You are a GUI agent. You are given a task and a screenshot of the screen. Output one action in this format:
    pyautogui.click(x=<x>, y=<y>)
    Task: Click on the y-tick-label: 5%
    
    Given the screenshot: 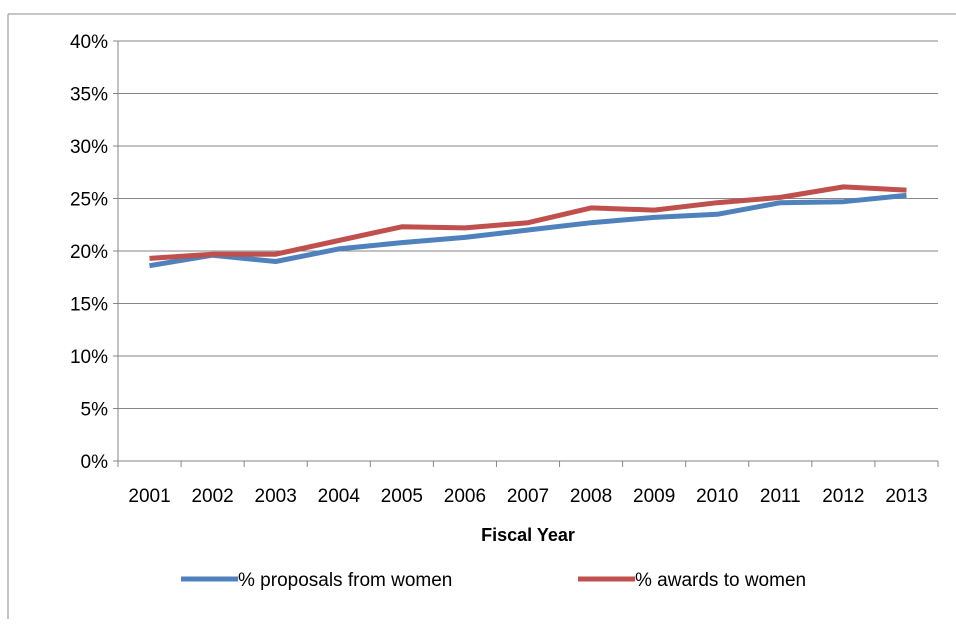 What is the action you would take?
    pyautogui.click(x=95, y=410)
    